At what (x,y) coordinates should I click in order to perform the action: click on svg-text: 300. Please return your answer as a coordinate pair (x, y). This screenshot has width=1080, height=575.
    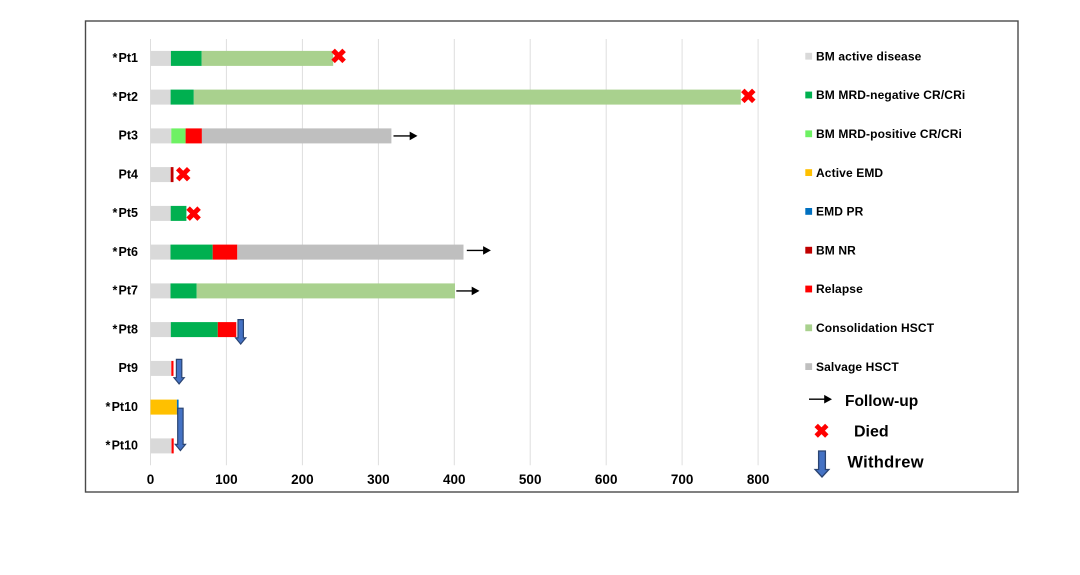
    Looking at the image, I should click on (378, 479).